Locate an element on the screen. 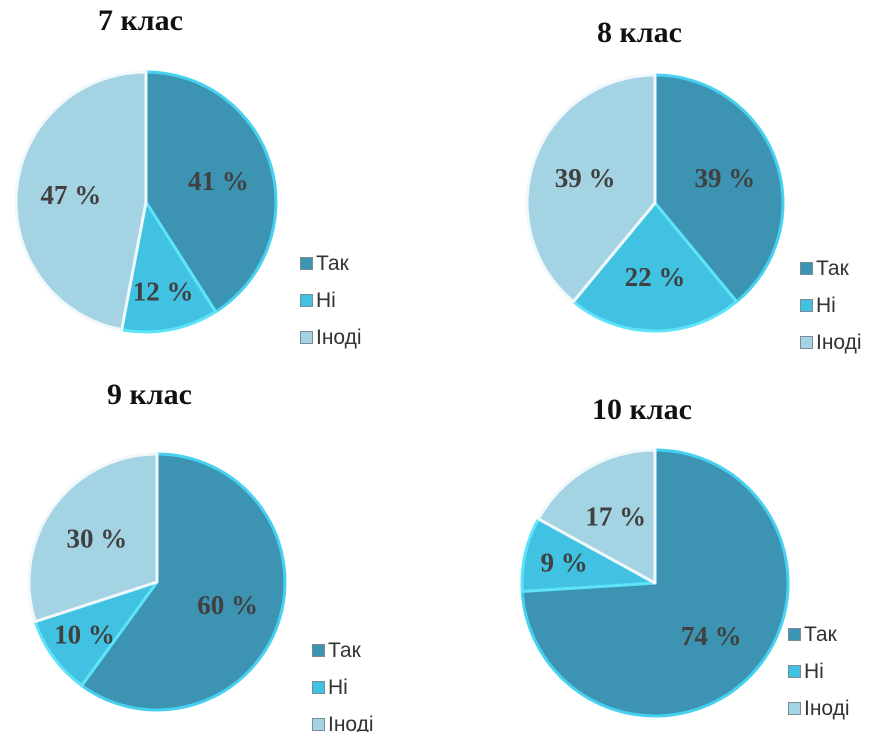  chart-title: 9 клас is located at coordinates (149, 394).